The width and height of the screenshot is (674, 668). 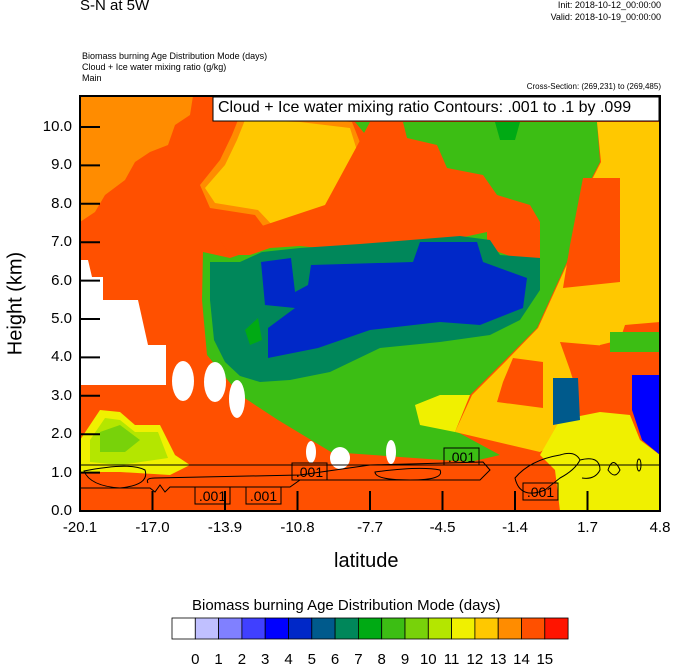 I want to click on y-tick-label: 10.0, so click(x=57, y=126).